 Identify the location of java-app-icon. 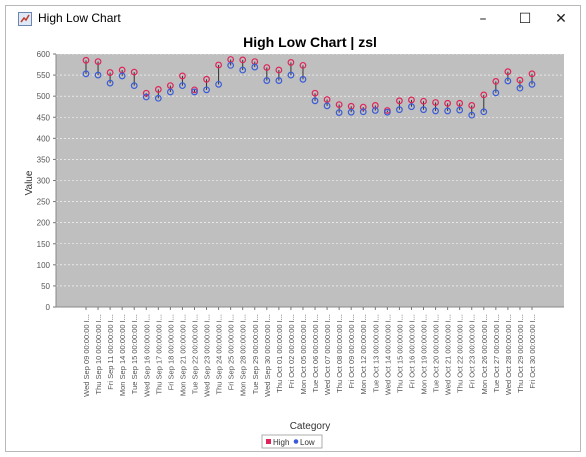
(25, 19).